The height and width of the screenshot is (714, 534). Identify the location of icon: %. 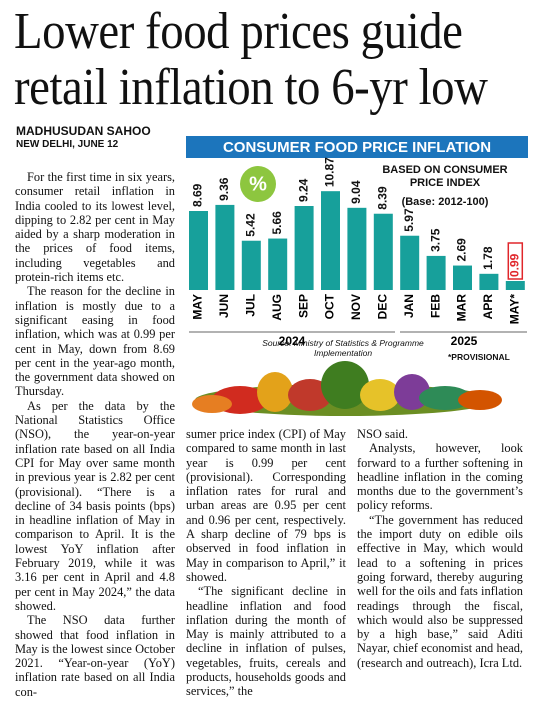
(258, 184).